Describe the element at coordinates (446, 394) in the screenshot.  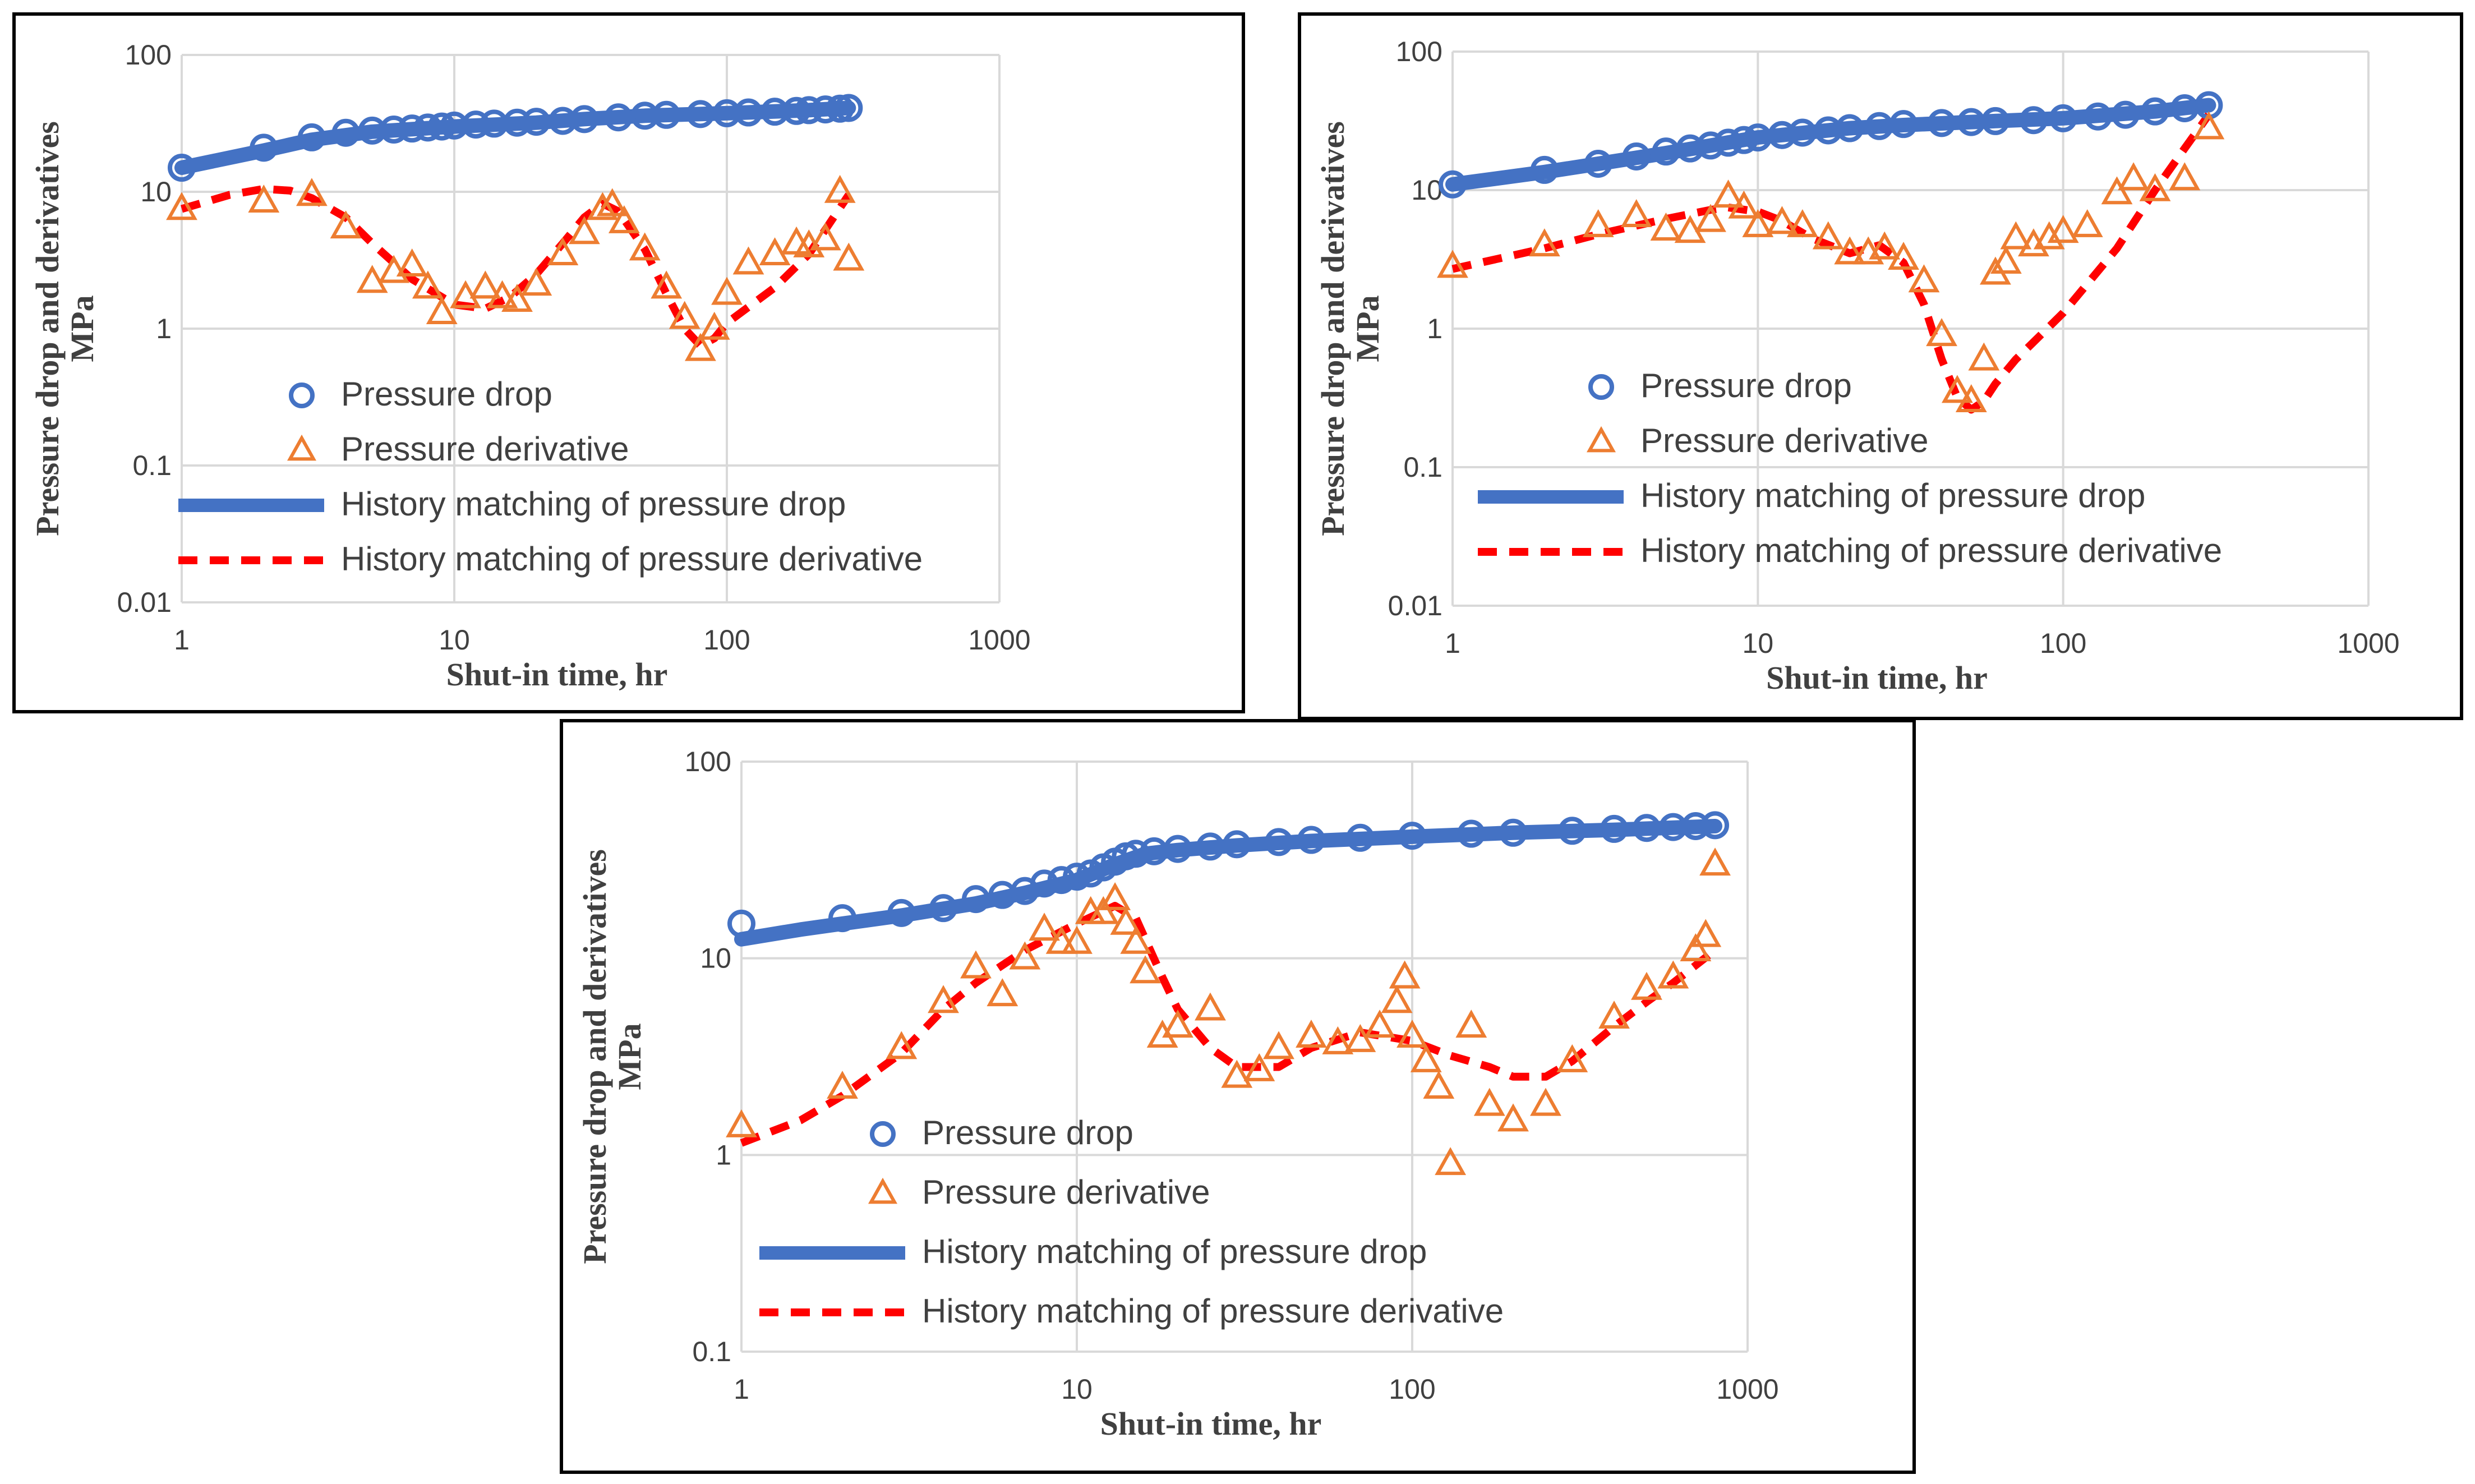
I see `legend-label: Pressure drop` at that location.